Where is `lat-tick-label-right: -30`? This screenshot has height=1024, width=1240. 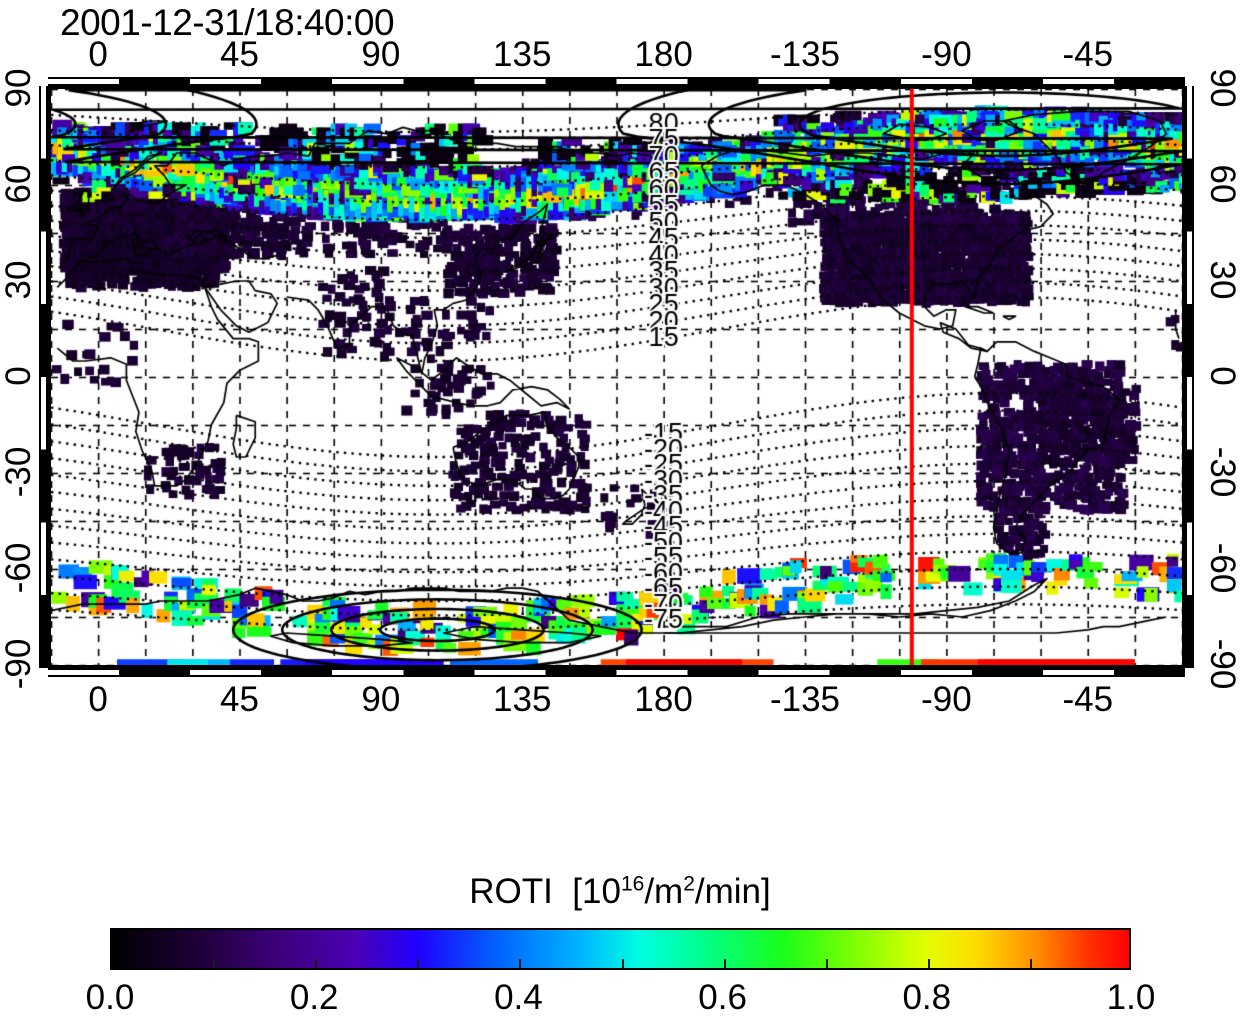
lat-tick-label-right: -30 is located at coordinates (1221, 472).